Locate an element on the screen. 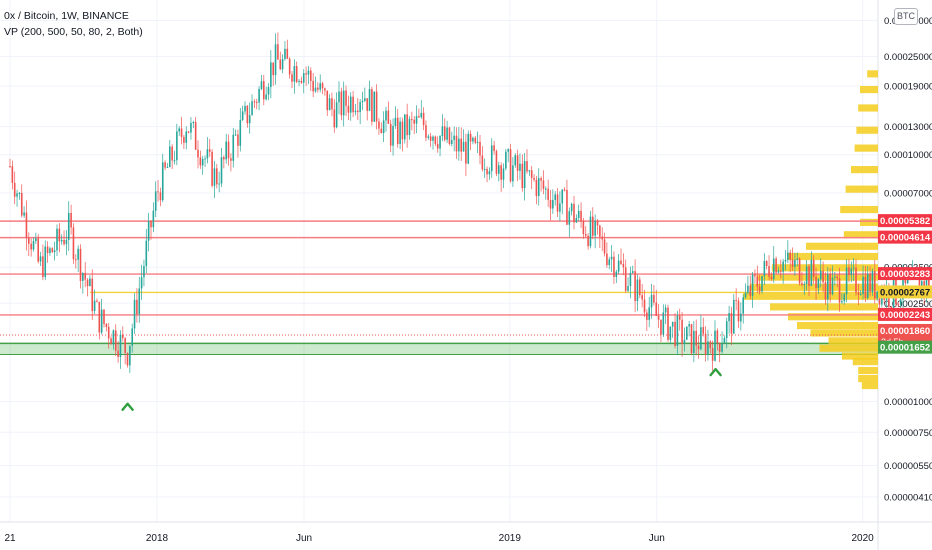 The width and height of the screenshot is (932, 550). chart-title: 0x / Bitcoin, 1W, BINANCE is located at coordinates (66, 16).